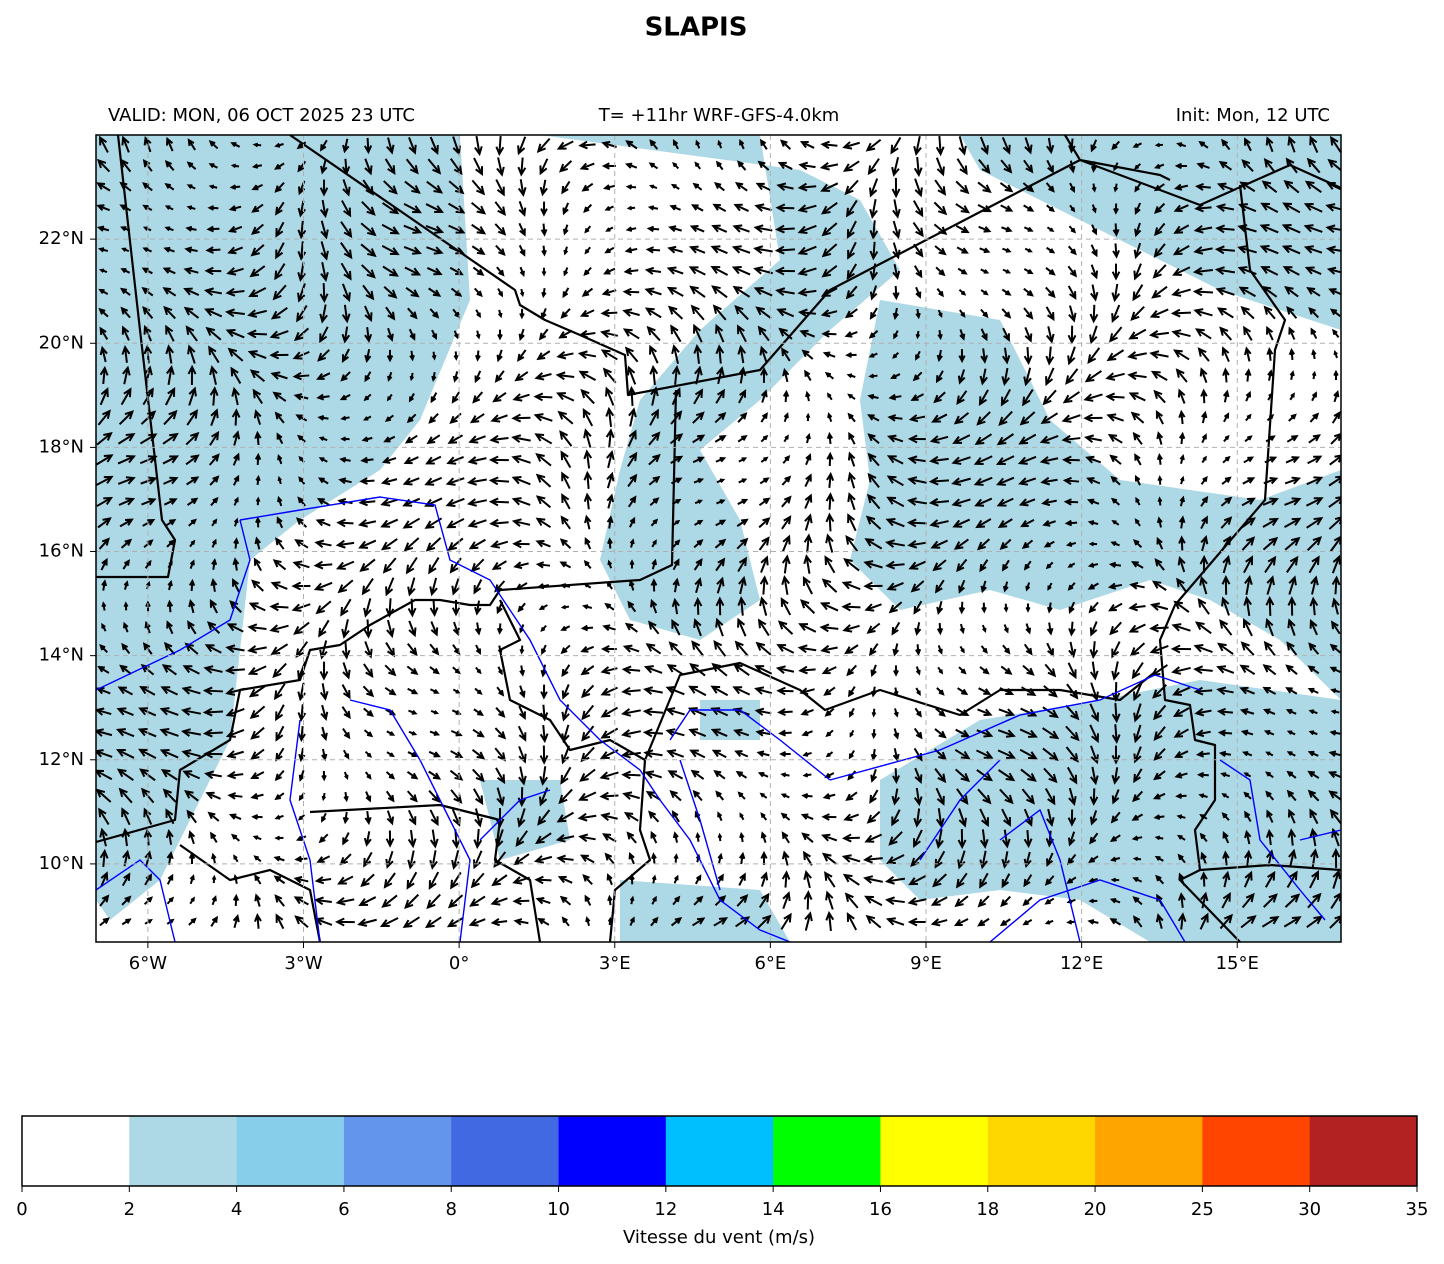  Describe the element at coordinates (61, 759) in the screenshot. I see `y-tick-label: 12°N` at that location.